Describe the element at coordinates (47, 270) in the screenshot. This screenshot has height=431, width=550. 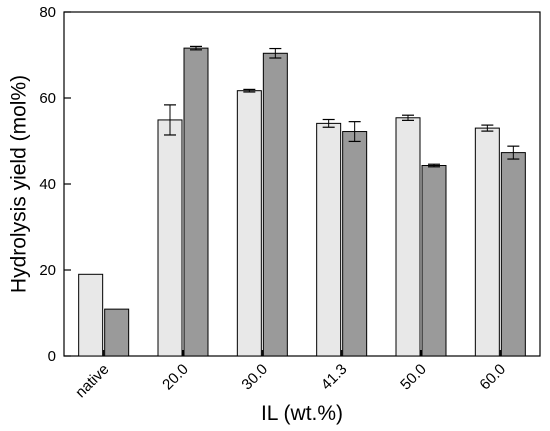
I see `y-tick-label: 20` at that location.